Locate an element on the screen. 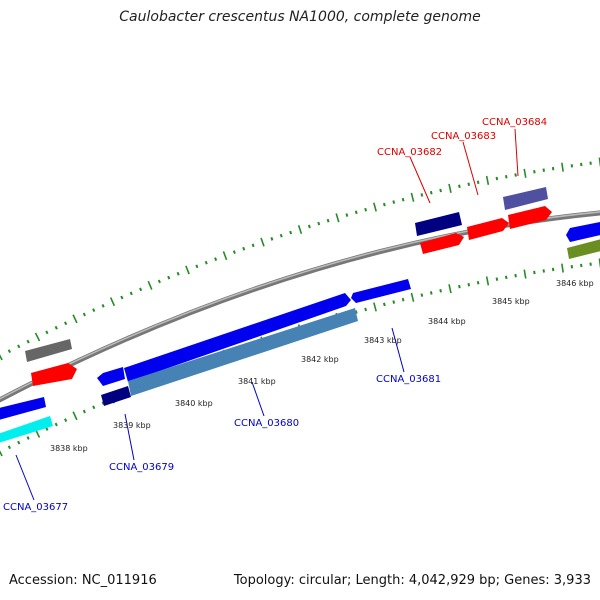  gene-label: CCNA_03679 is located at coordinates (141, 467).